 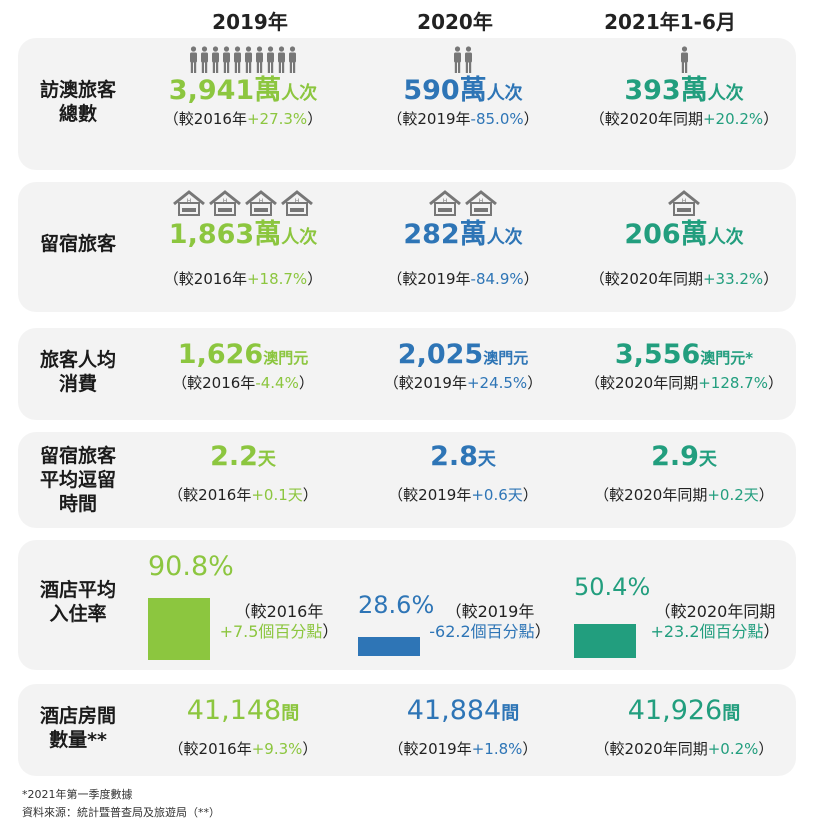 I want to click on hotel-icons-2021: H, so click(x=684, y=205).